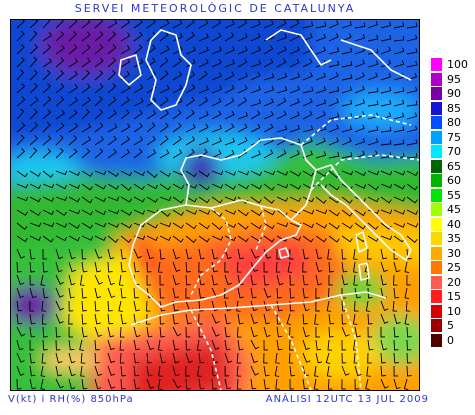 The image size is (475, 415). Describe the element at coordinates (454, 166) in the screenshot. I see `legend-label: 65` at that location.